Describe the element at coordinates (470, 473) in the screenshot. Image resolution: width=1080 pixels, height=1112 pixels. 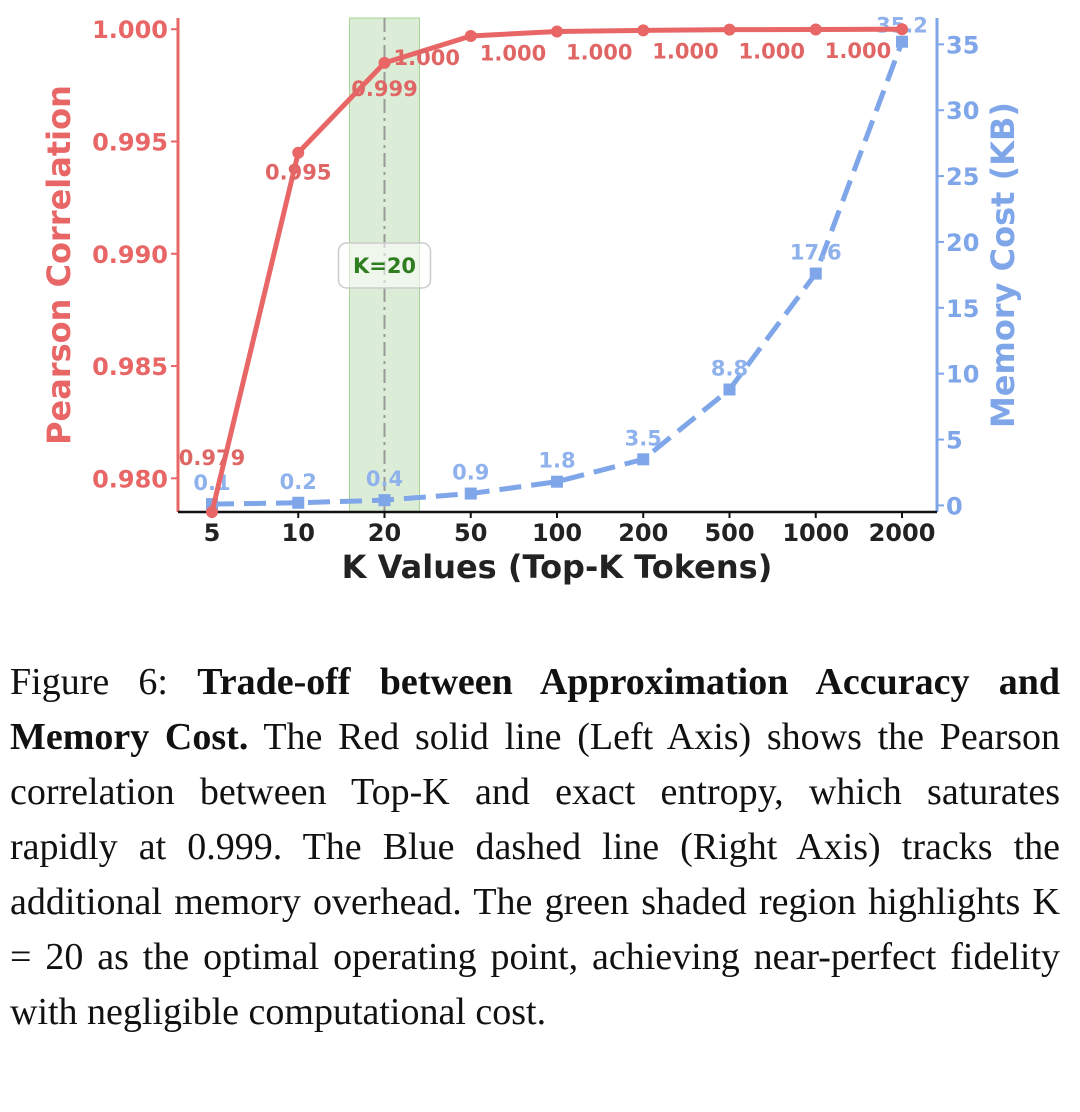
I see `memory-cost-point-label: 0.9` at that location.